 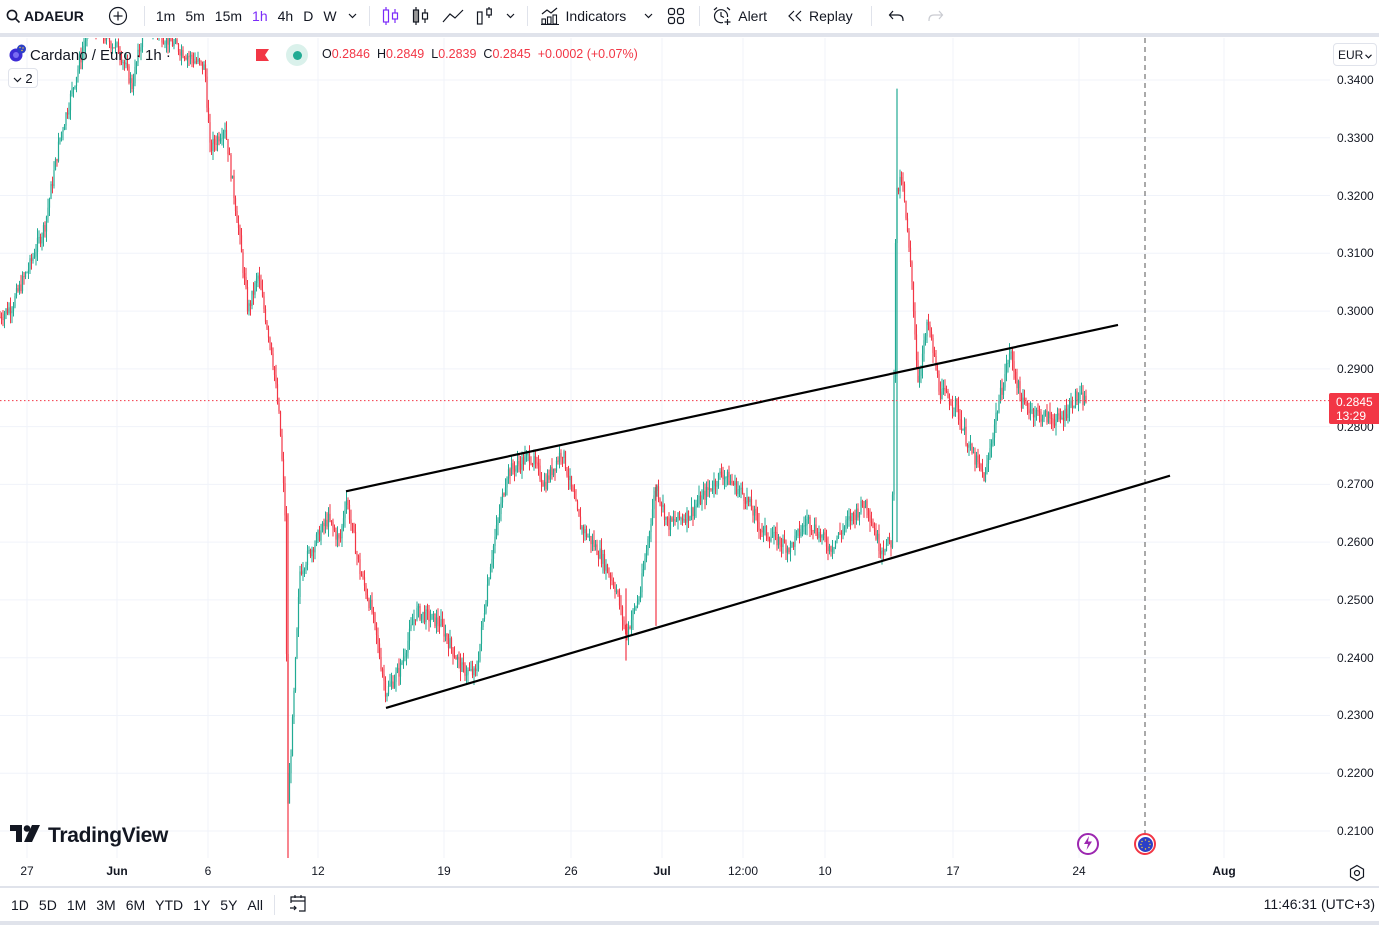 I want to click on ohlc-key: L, so click(x=435, y=54).